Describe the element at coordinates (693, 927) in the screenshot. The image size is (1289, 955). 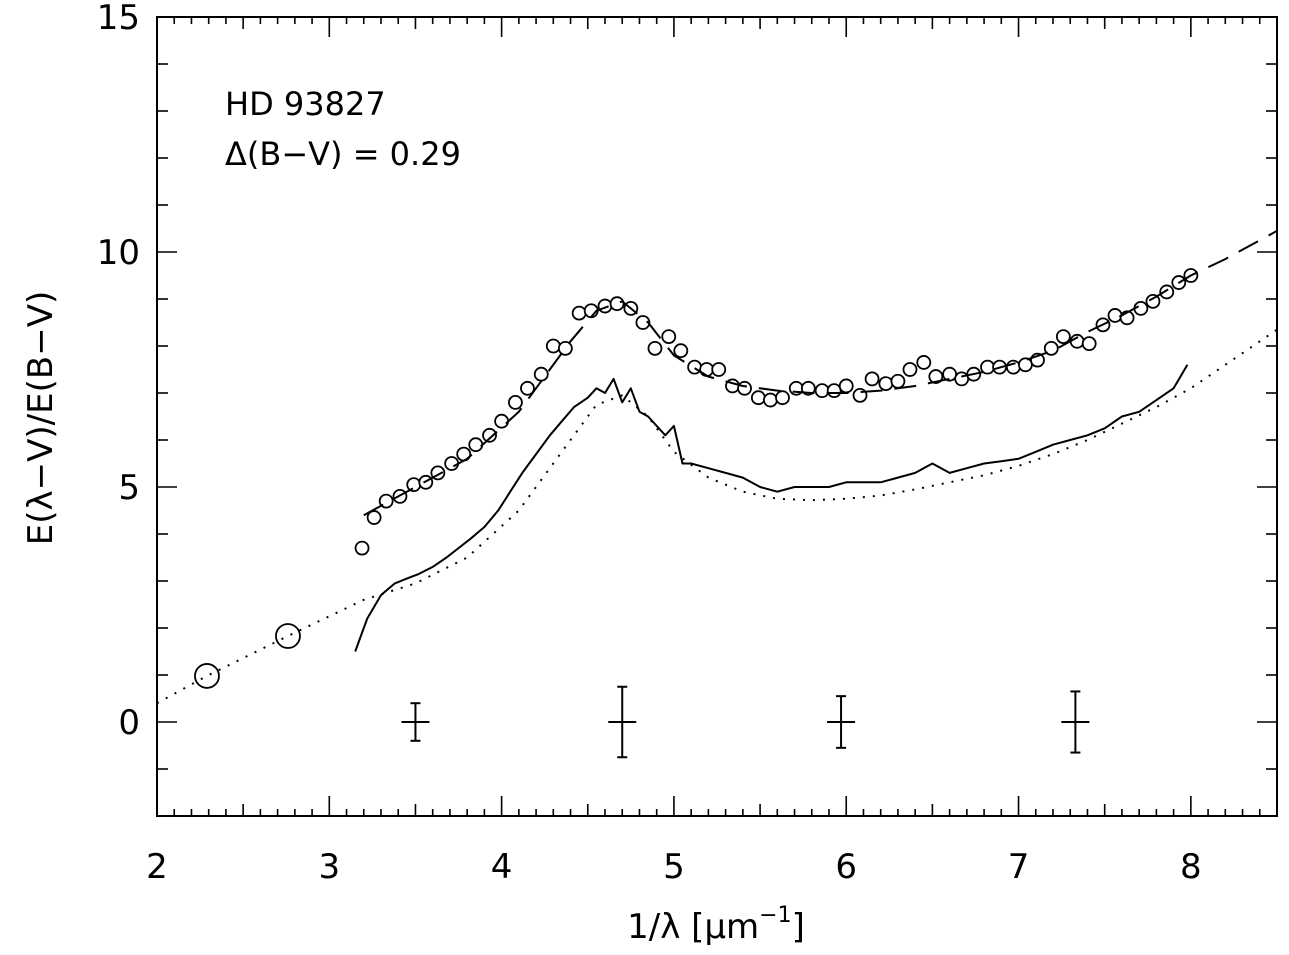
I see `x-axis-label-base: 1/λ [μm` at that location.